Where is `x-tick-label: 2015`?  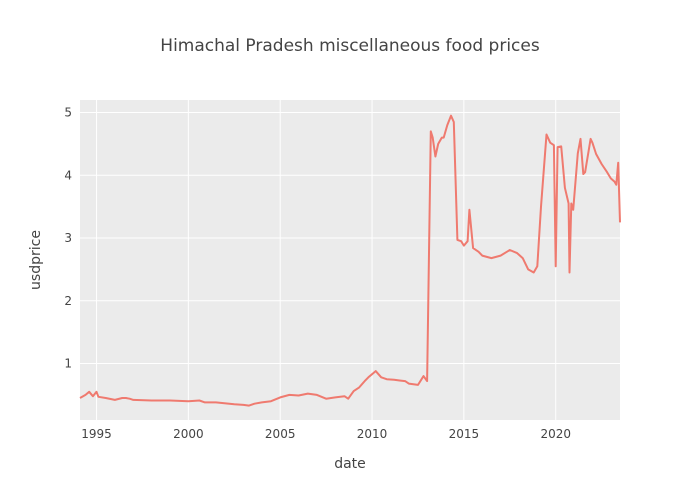
x-tick-label: 2015 is located at coordinates (464, 434).